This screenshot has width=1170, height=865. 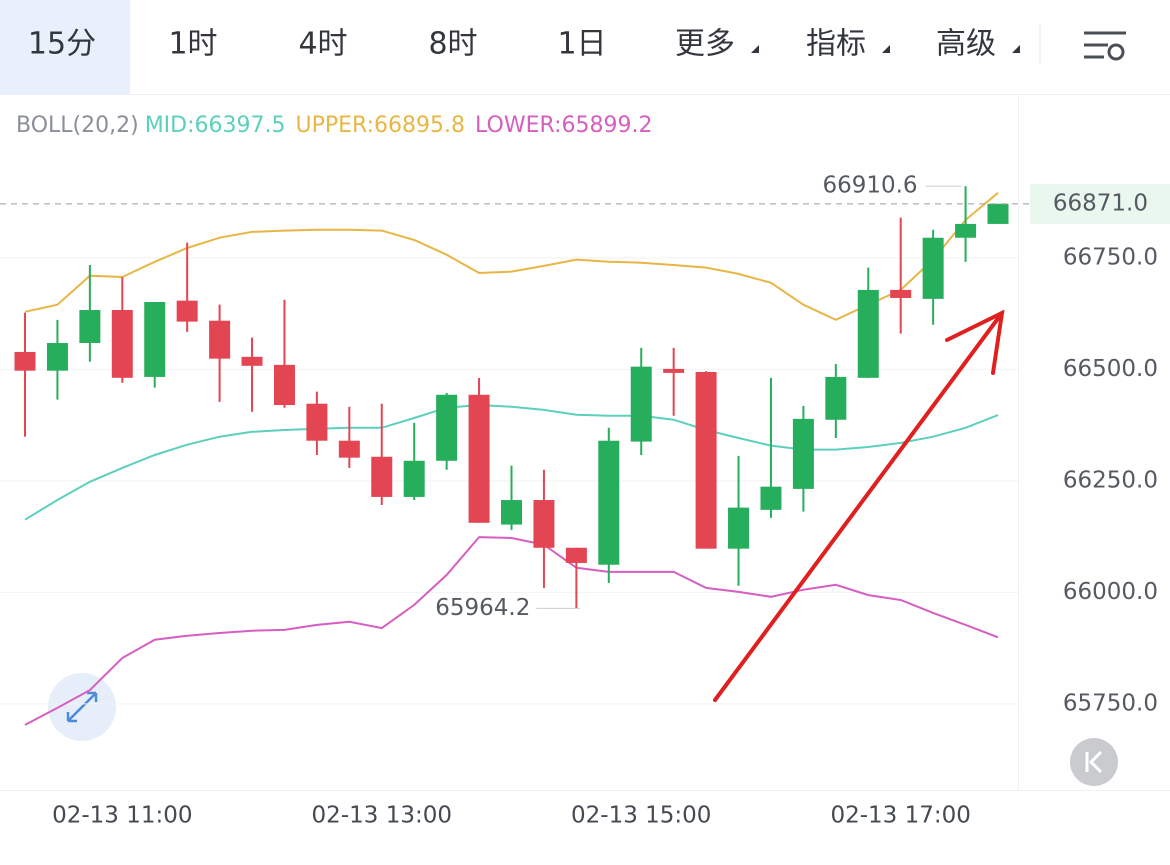 I want to click on last-price-label: 66871.0, so click(x=1100, y=203).